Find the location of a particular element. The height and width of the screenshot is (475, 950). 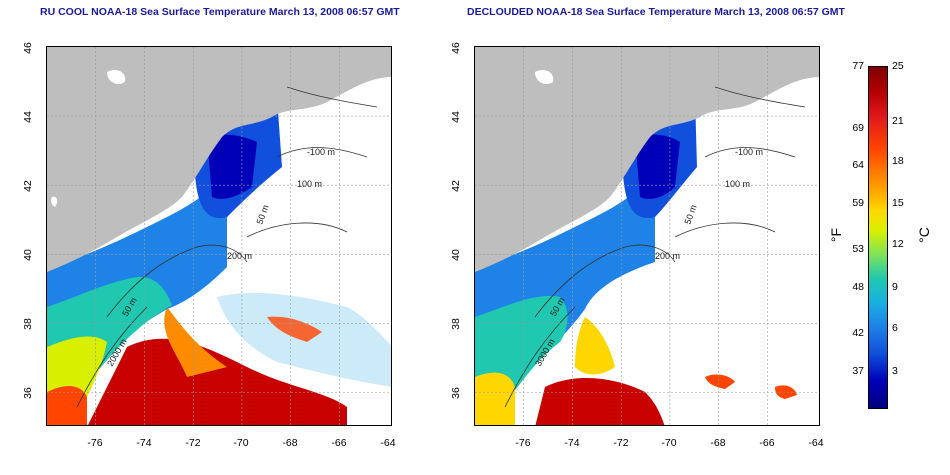

colorbar-f-tick: 48 is located at coordinates (858, 287).